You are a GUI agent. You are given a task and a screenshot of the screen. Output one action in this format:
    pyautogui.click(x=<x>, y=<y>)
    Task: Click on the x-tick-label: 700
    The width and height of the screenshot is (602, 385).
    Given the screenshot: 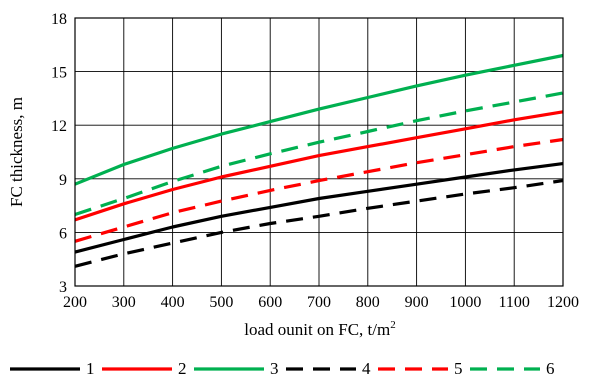 What is the action you would take?
    pyautogui.click(x=319, y=302)
    